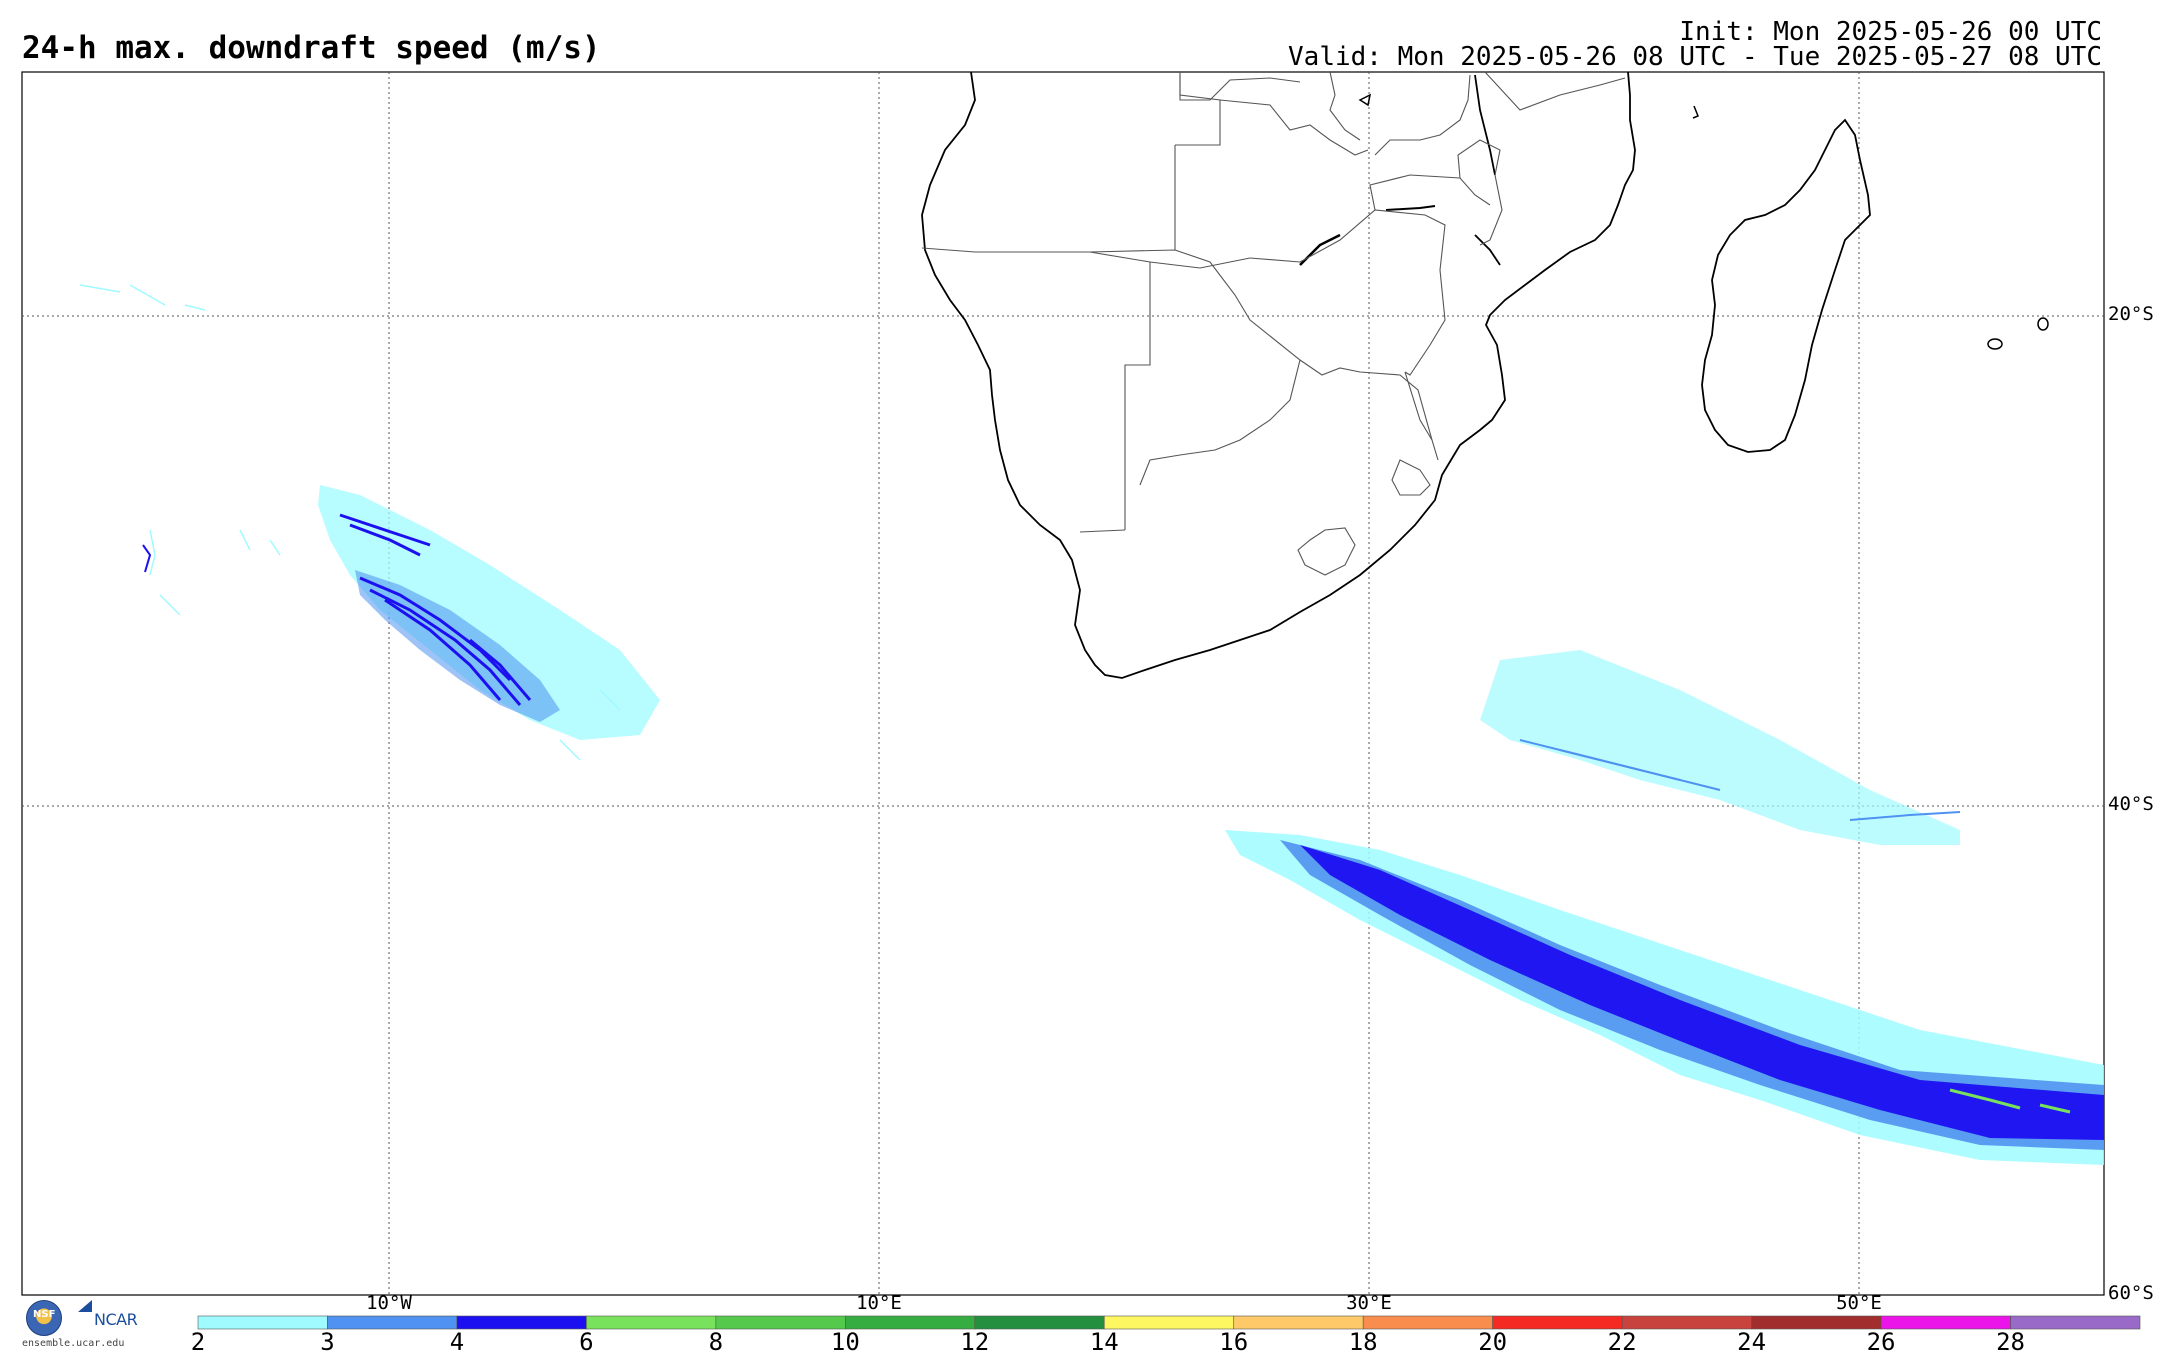 This screenshot has width=2160, height=1356. I want to click on colorbar-tick-label: 26, so click(1881, 1342).